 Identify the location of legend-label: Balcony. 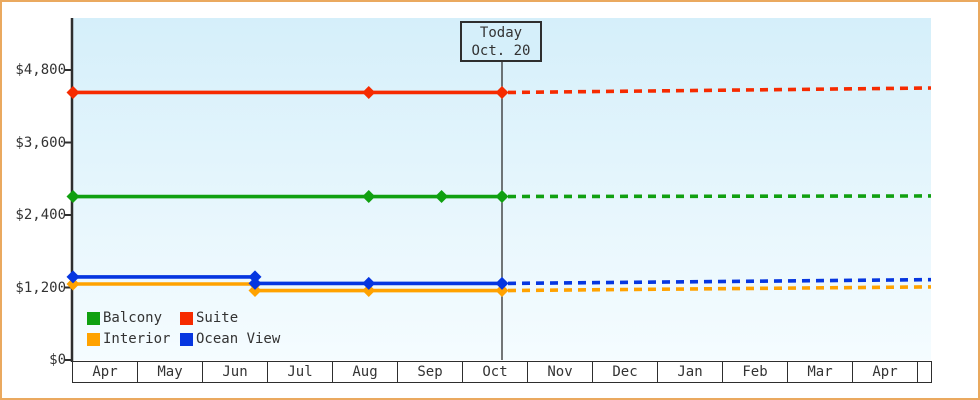
(133, 318).